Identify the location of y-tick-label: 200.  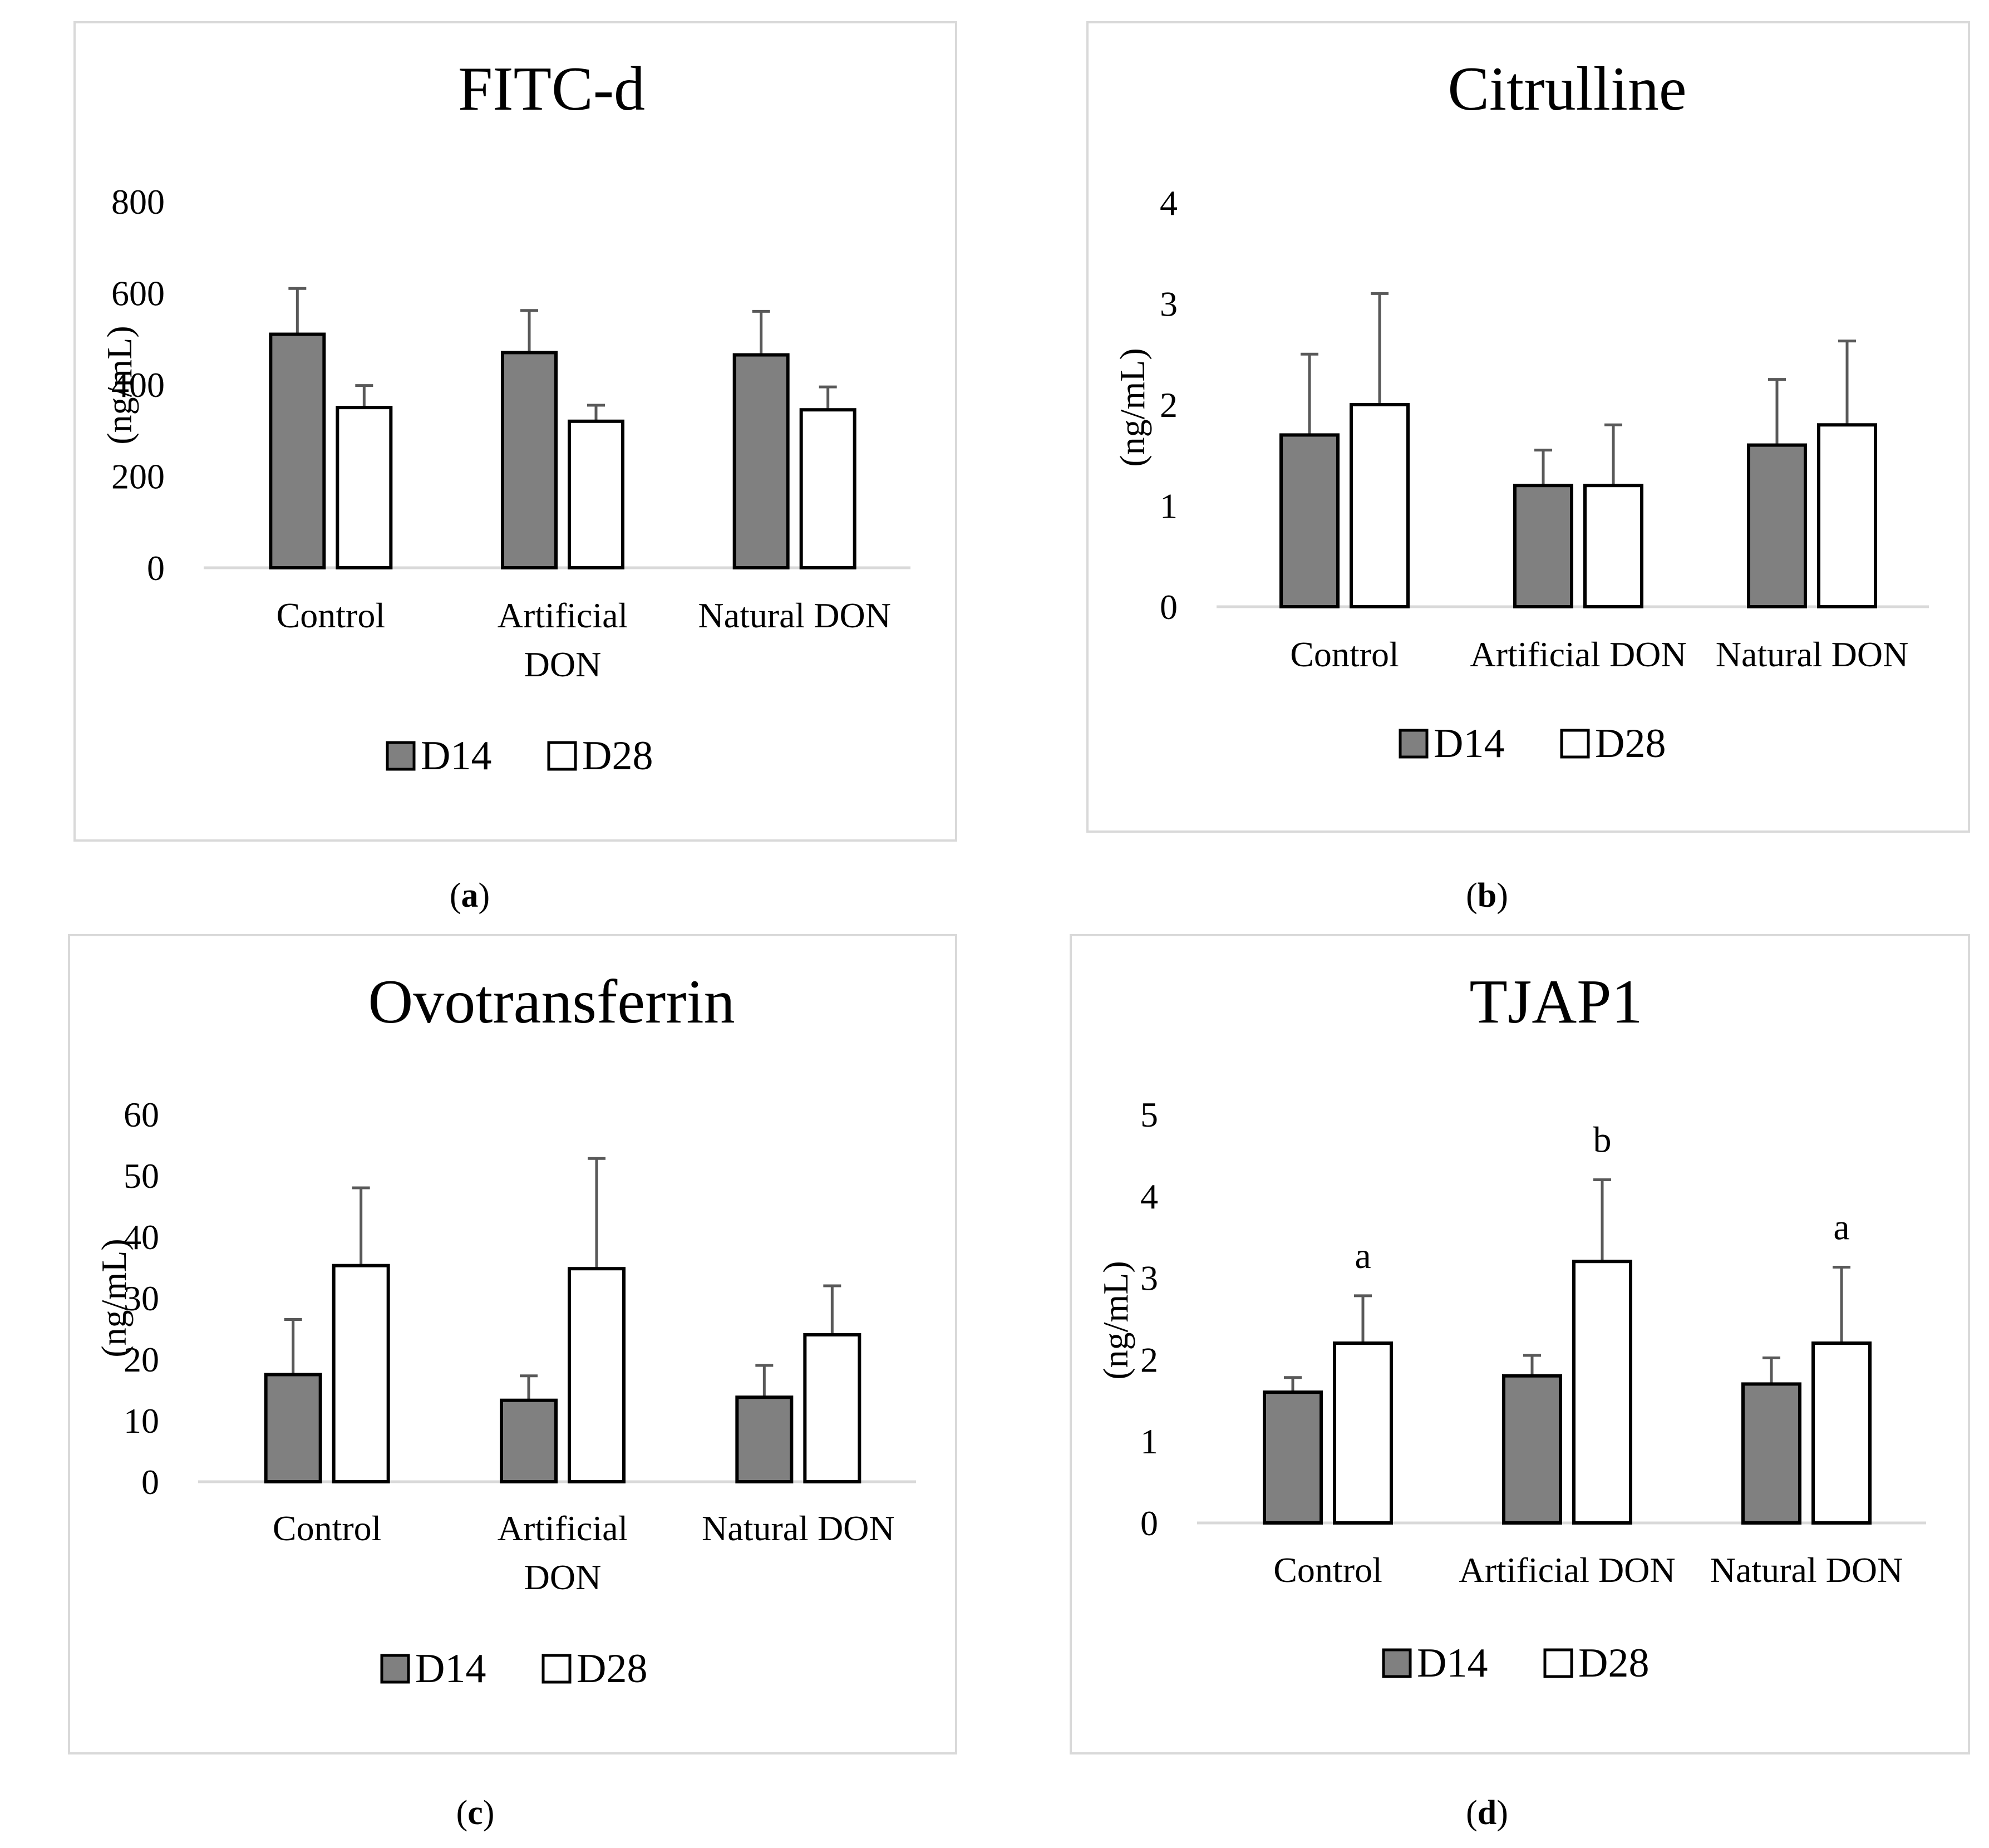
(138, 477).